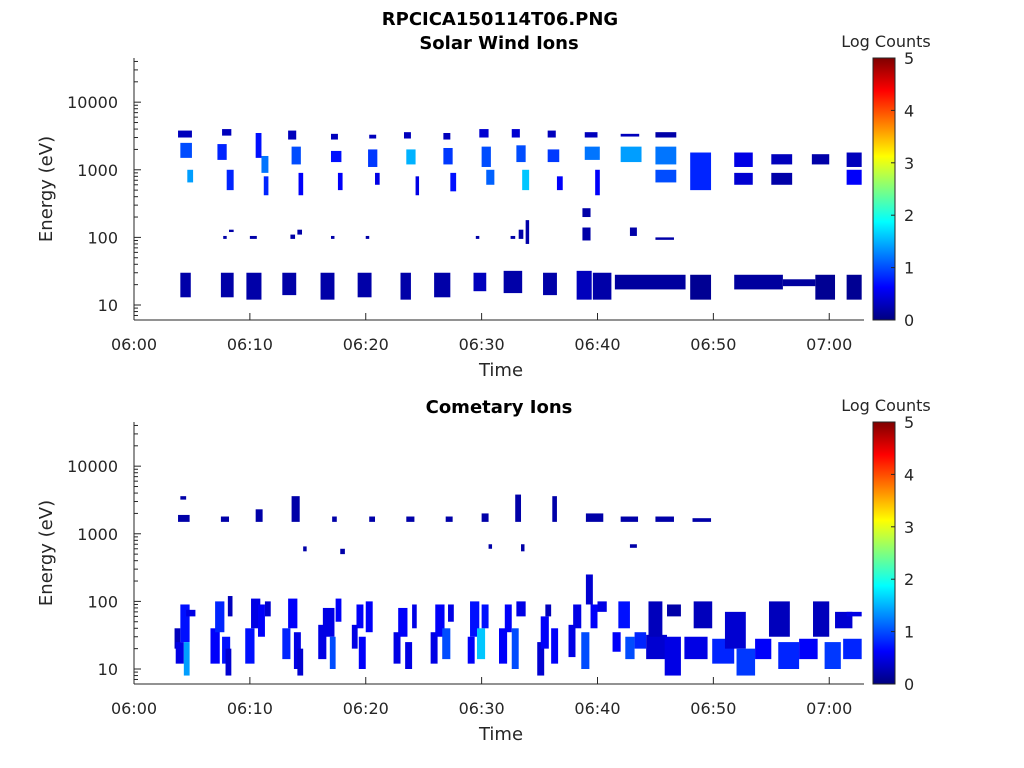  I want to click on colorbar-tick-label: 0, so click(909, 684).